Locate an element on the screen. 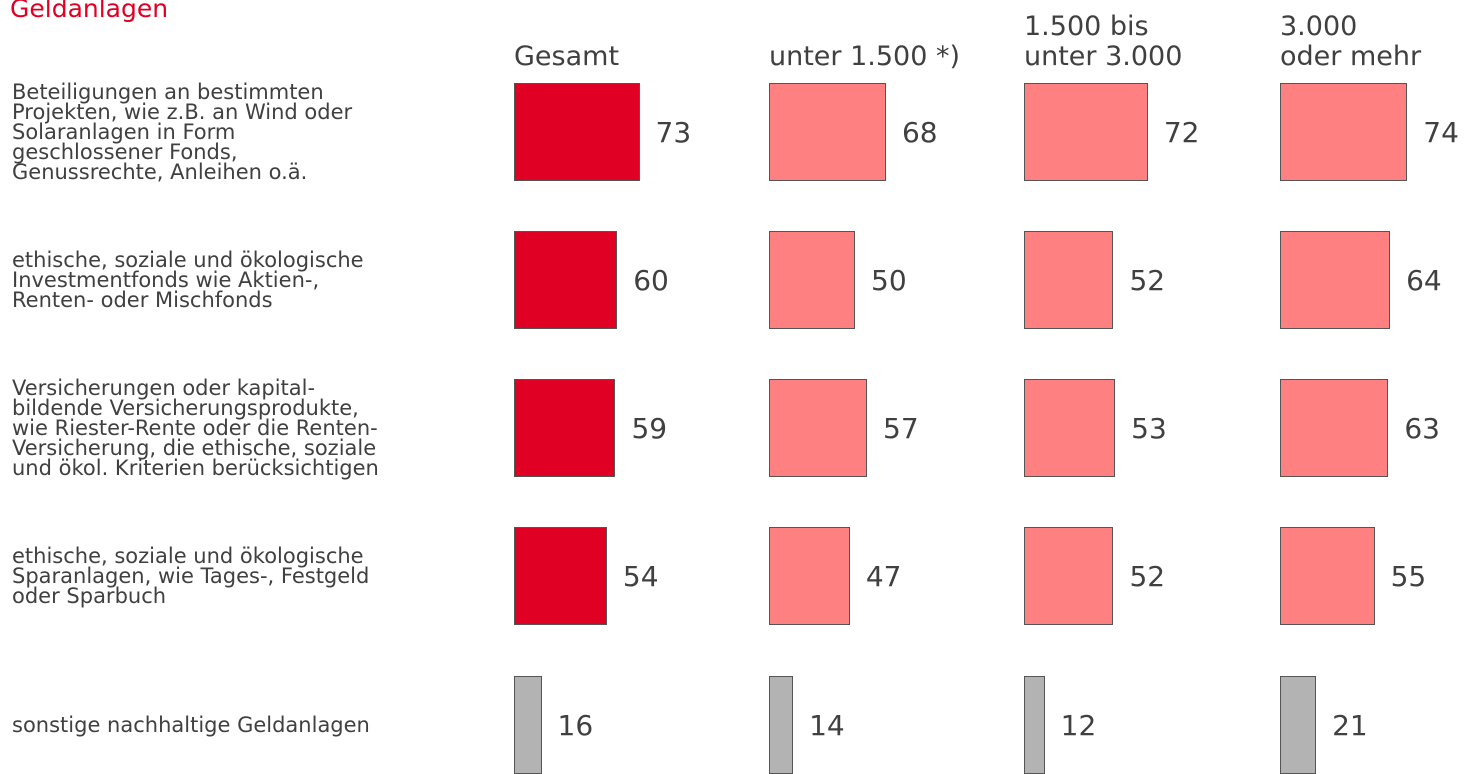 The width and height of the screenshot is (1466, 774). value-label: 74 is located at coordinates (1441, 132).